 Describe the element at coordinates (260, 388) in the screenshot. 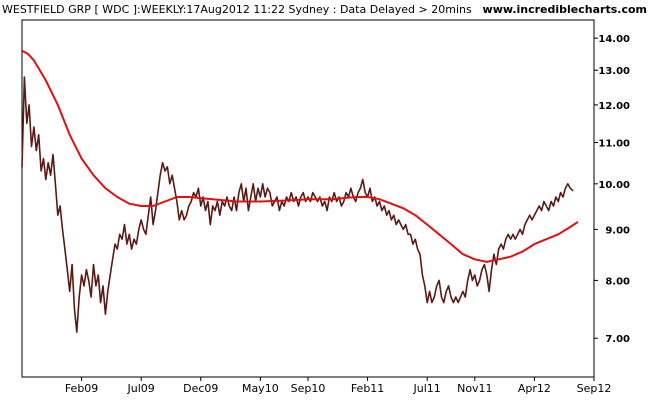

I see `x-tick-label: May10` at that location.